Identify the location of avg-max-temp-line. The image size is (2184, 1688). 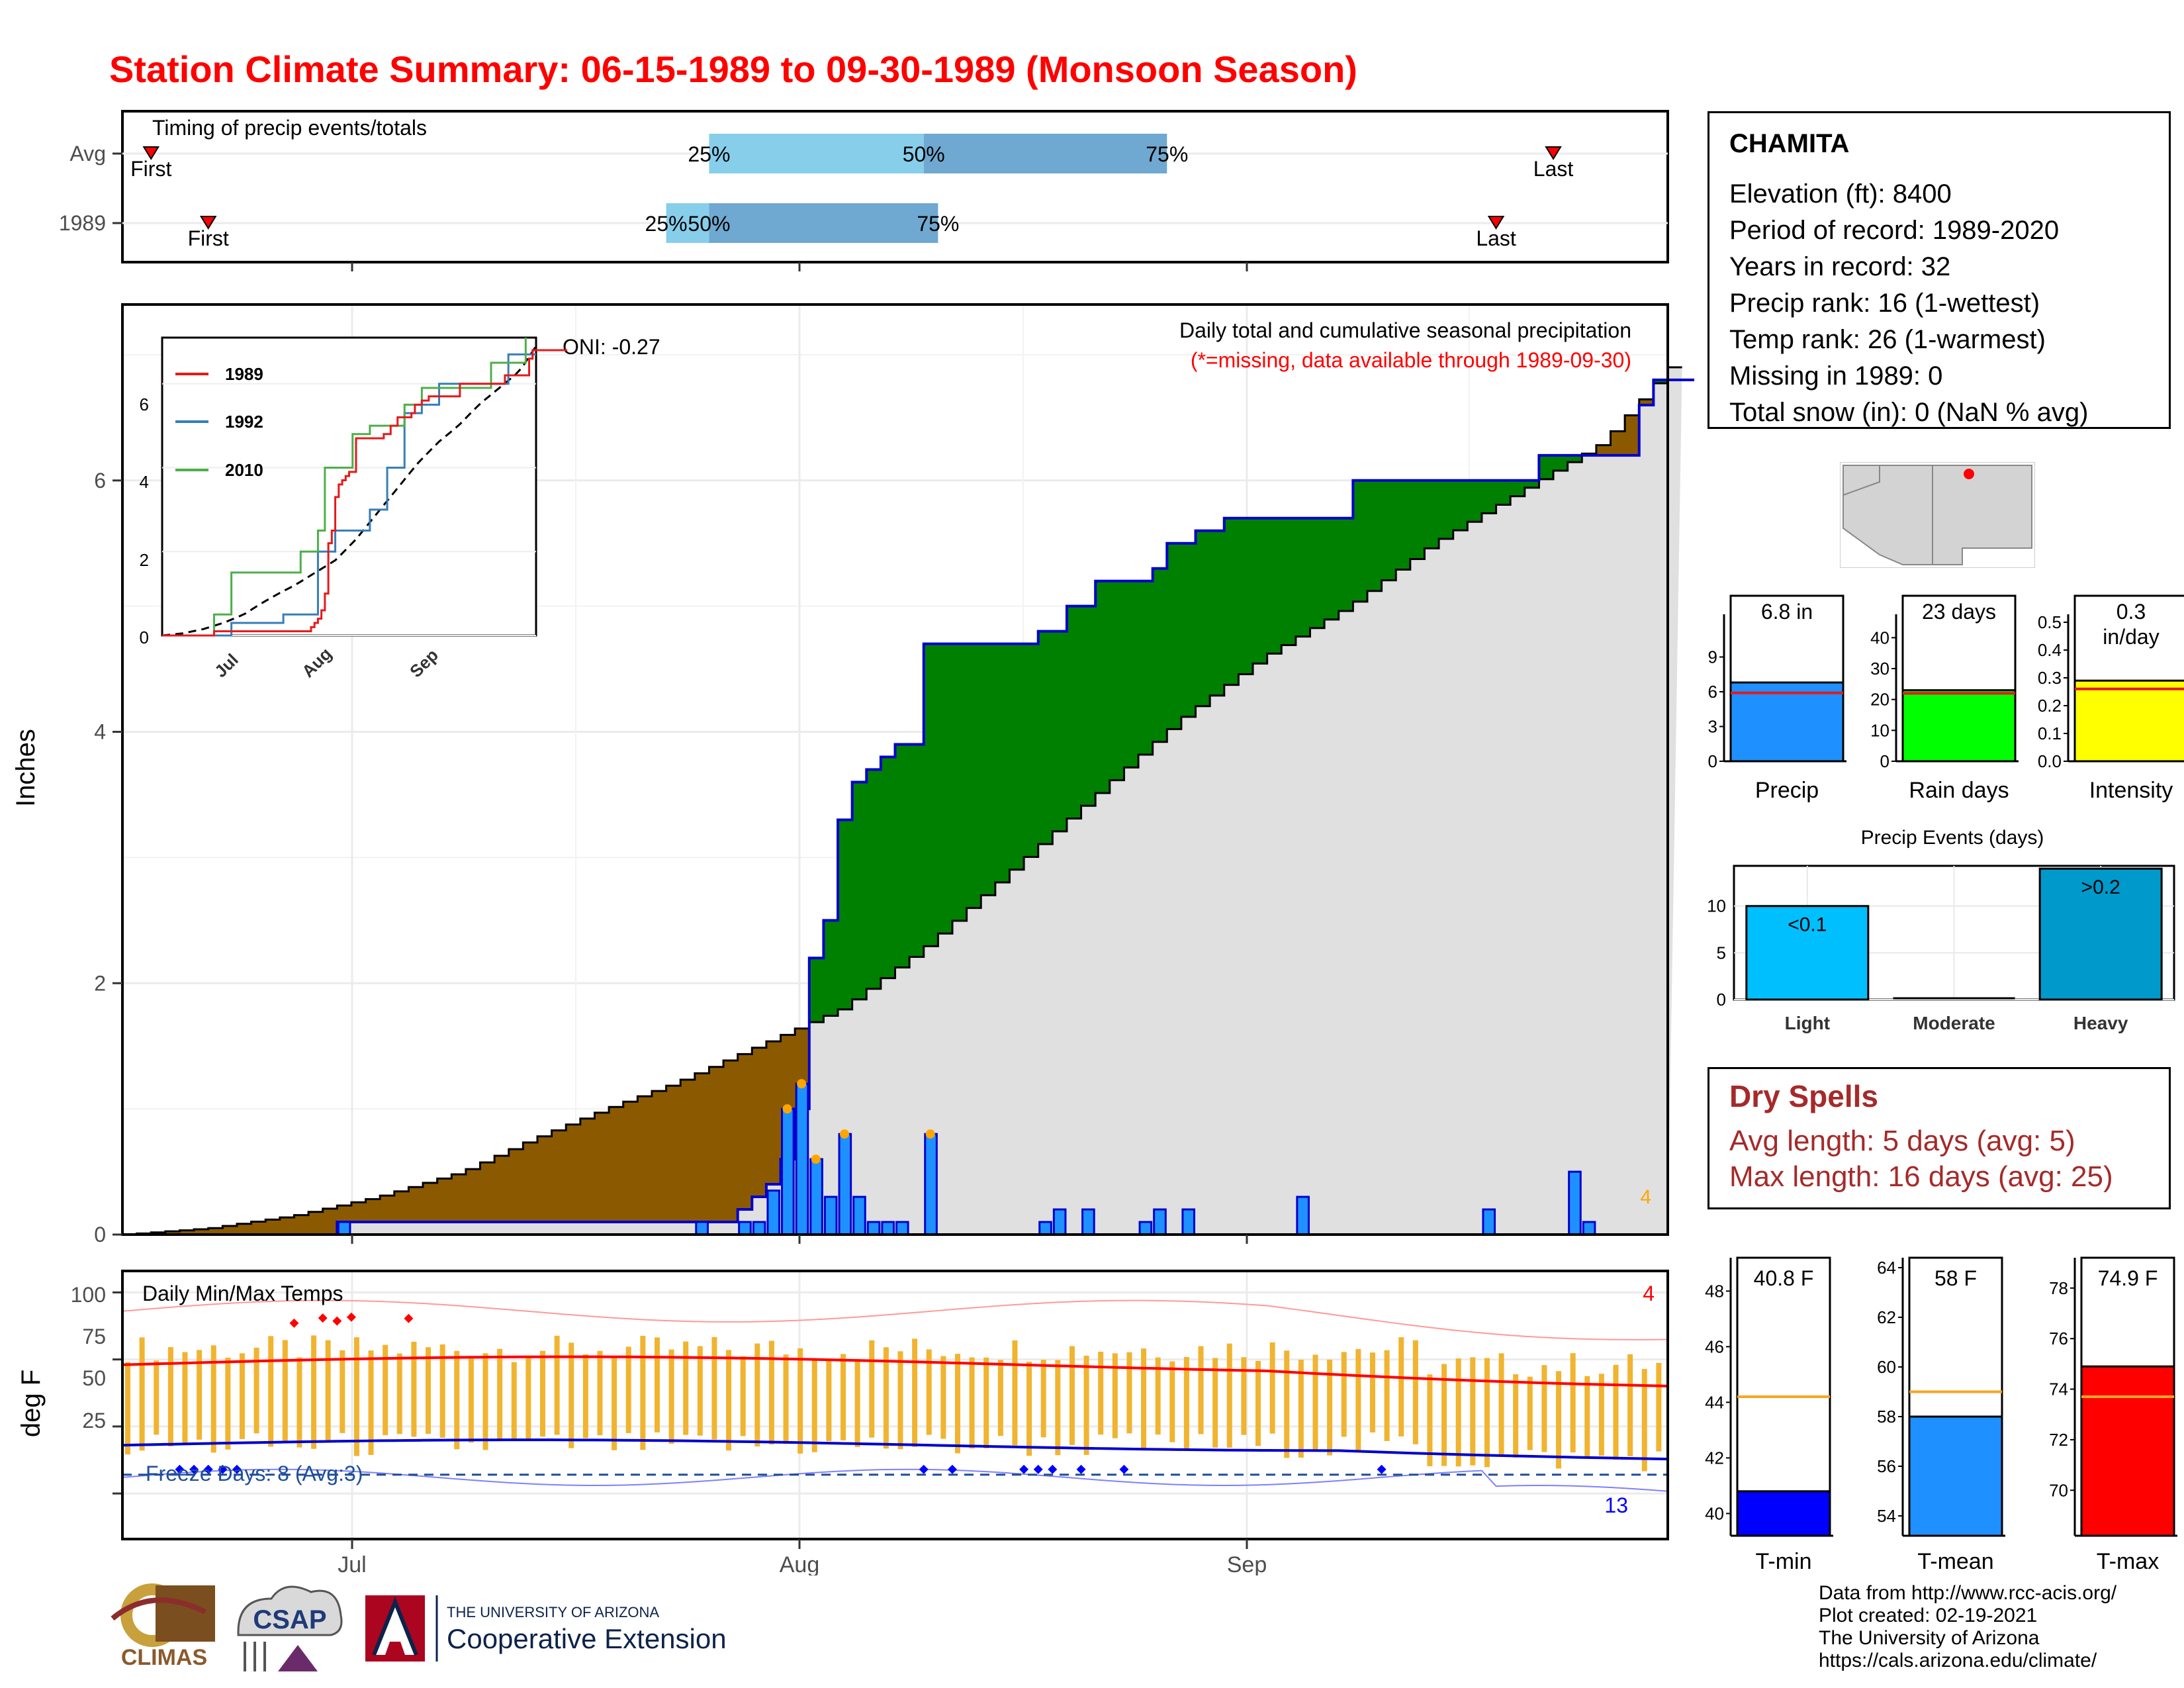
(895, 1371).